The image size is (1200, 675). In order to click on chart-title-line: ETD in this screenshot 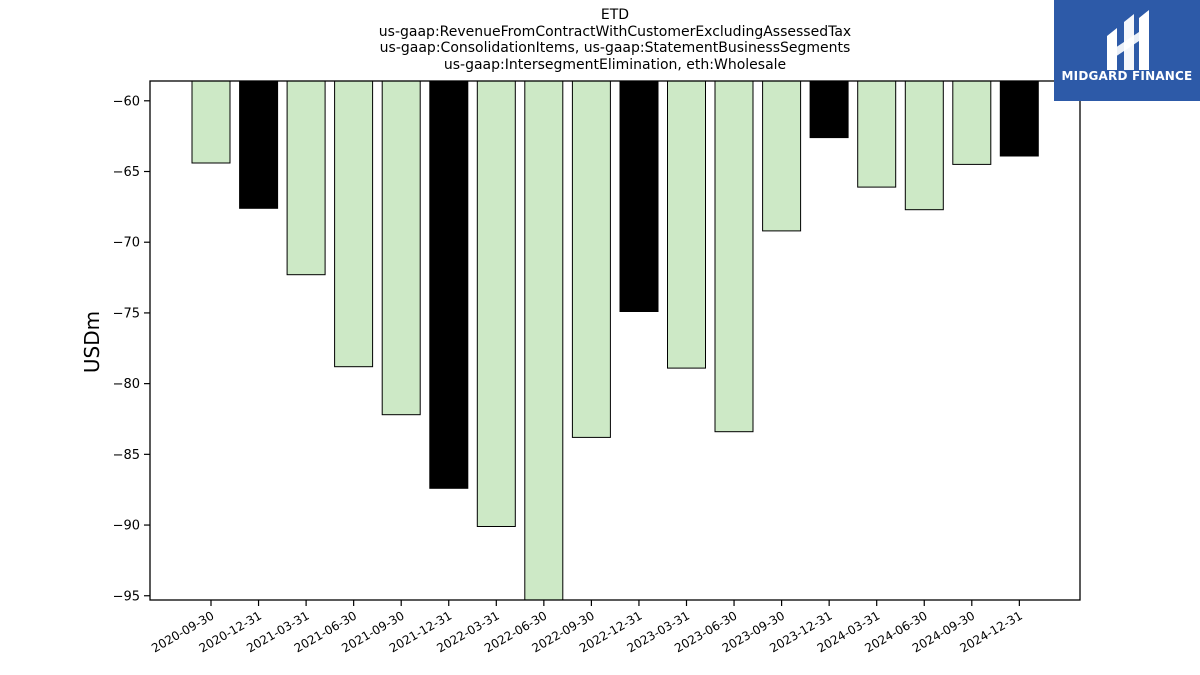, I will do `click(615, 15)`.